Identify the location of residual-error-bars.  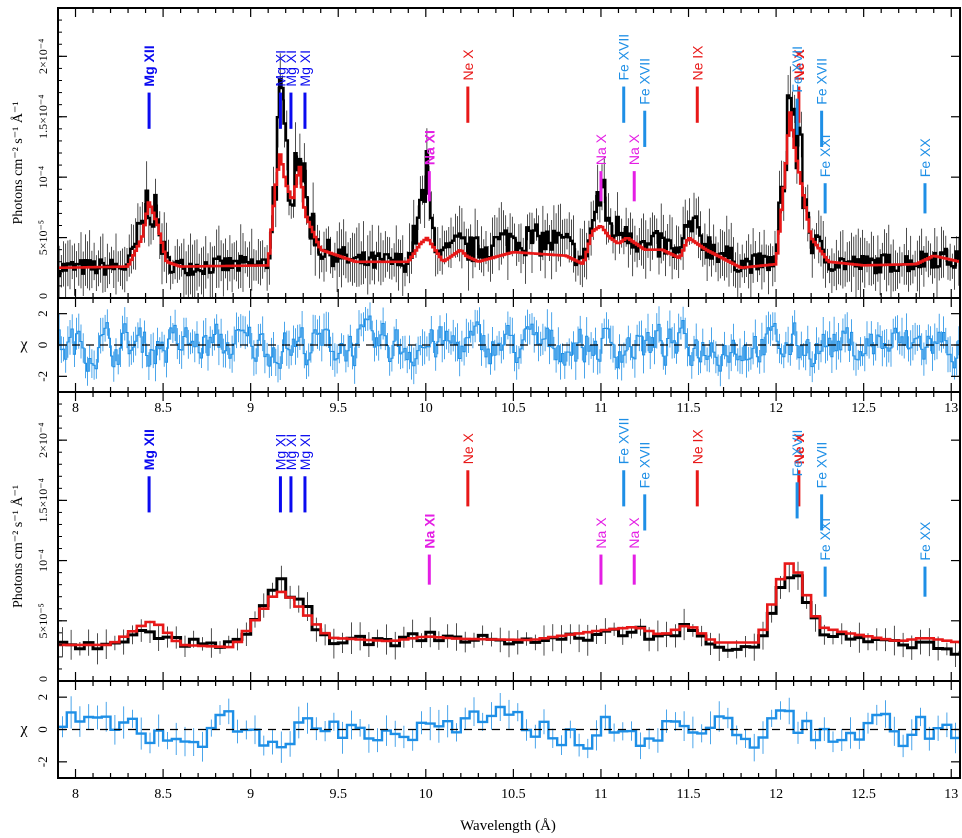
(509, 344).